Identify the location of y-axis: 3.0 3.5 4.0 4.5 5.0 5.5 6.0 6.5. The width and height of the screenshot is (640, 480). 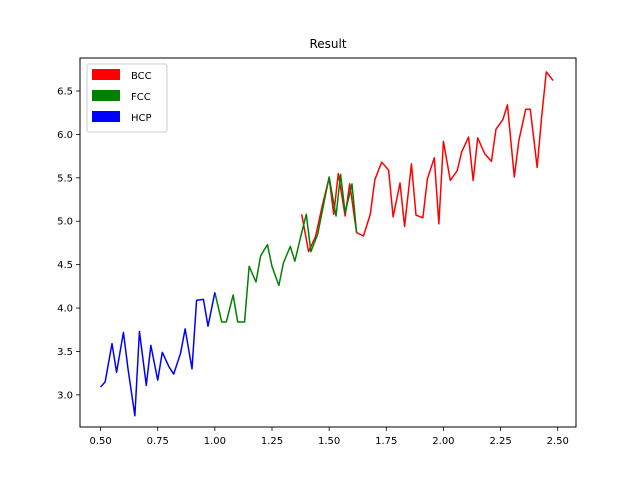
(68, 243).